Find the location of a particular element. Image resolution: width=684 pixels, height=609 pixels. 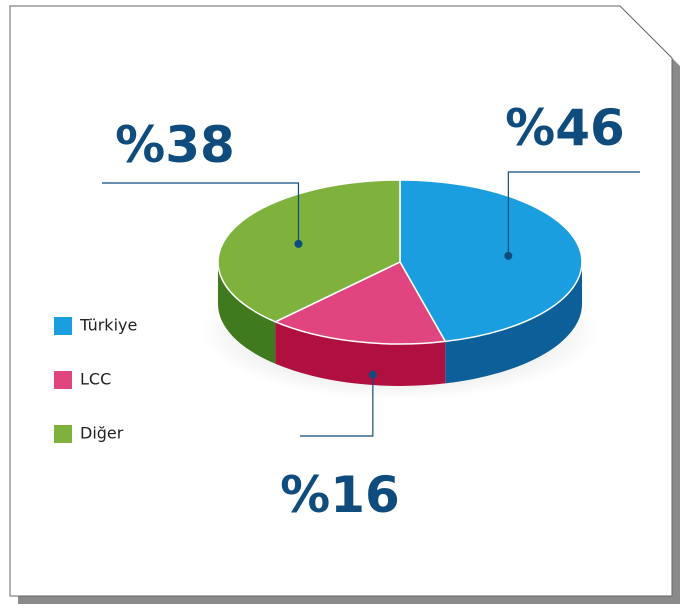

value-label: %38 is located at coordinates (175, 145).